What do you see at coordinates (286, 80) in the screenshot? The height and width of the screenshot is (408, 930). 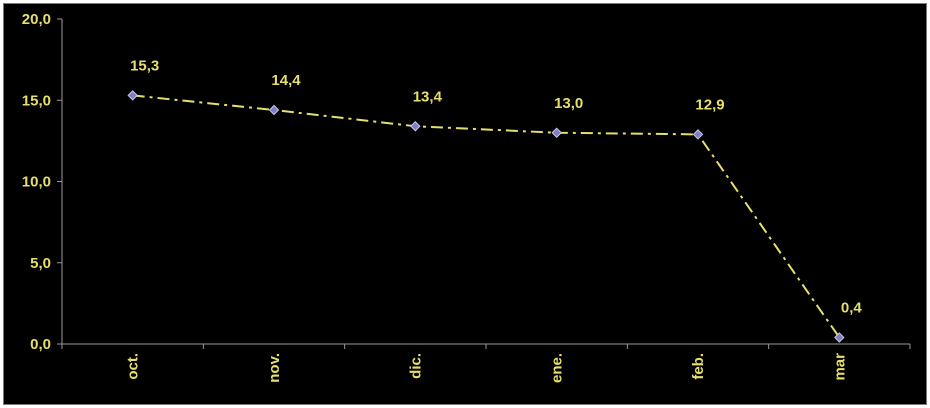 I see `data-label: 14,4` at bounding box center [286, 80].